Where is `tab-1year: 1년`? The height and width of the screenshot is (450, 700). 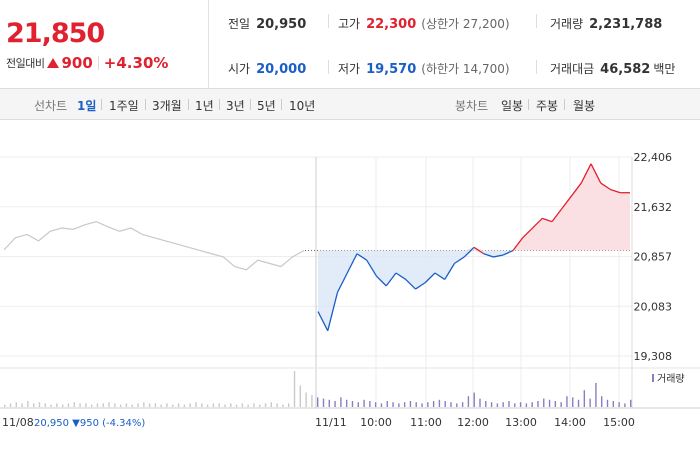 tab-1year: 1년 is located at coordinates (204, 106).